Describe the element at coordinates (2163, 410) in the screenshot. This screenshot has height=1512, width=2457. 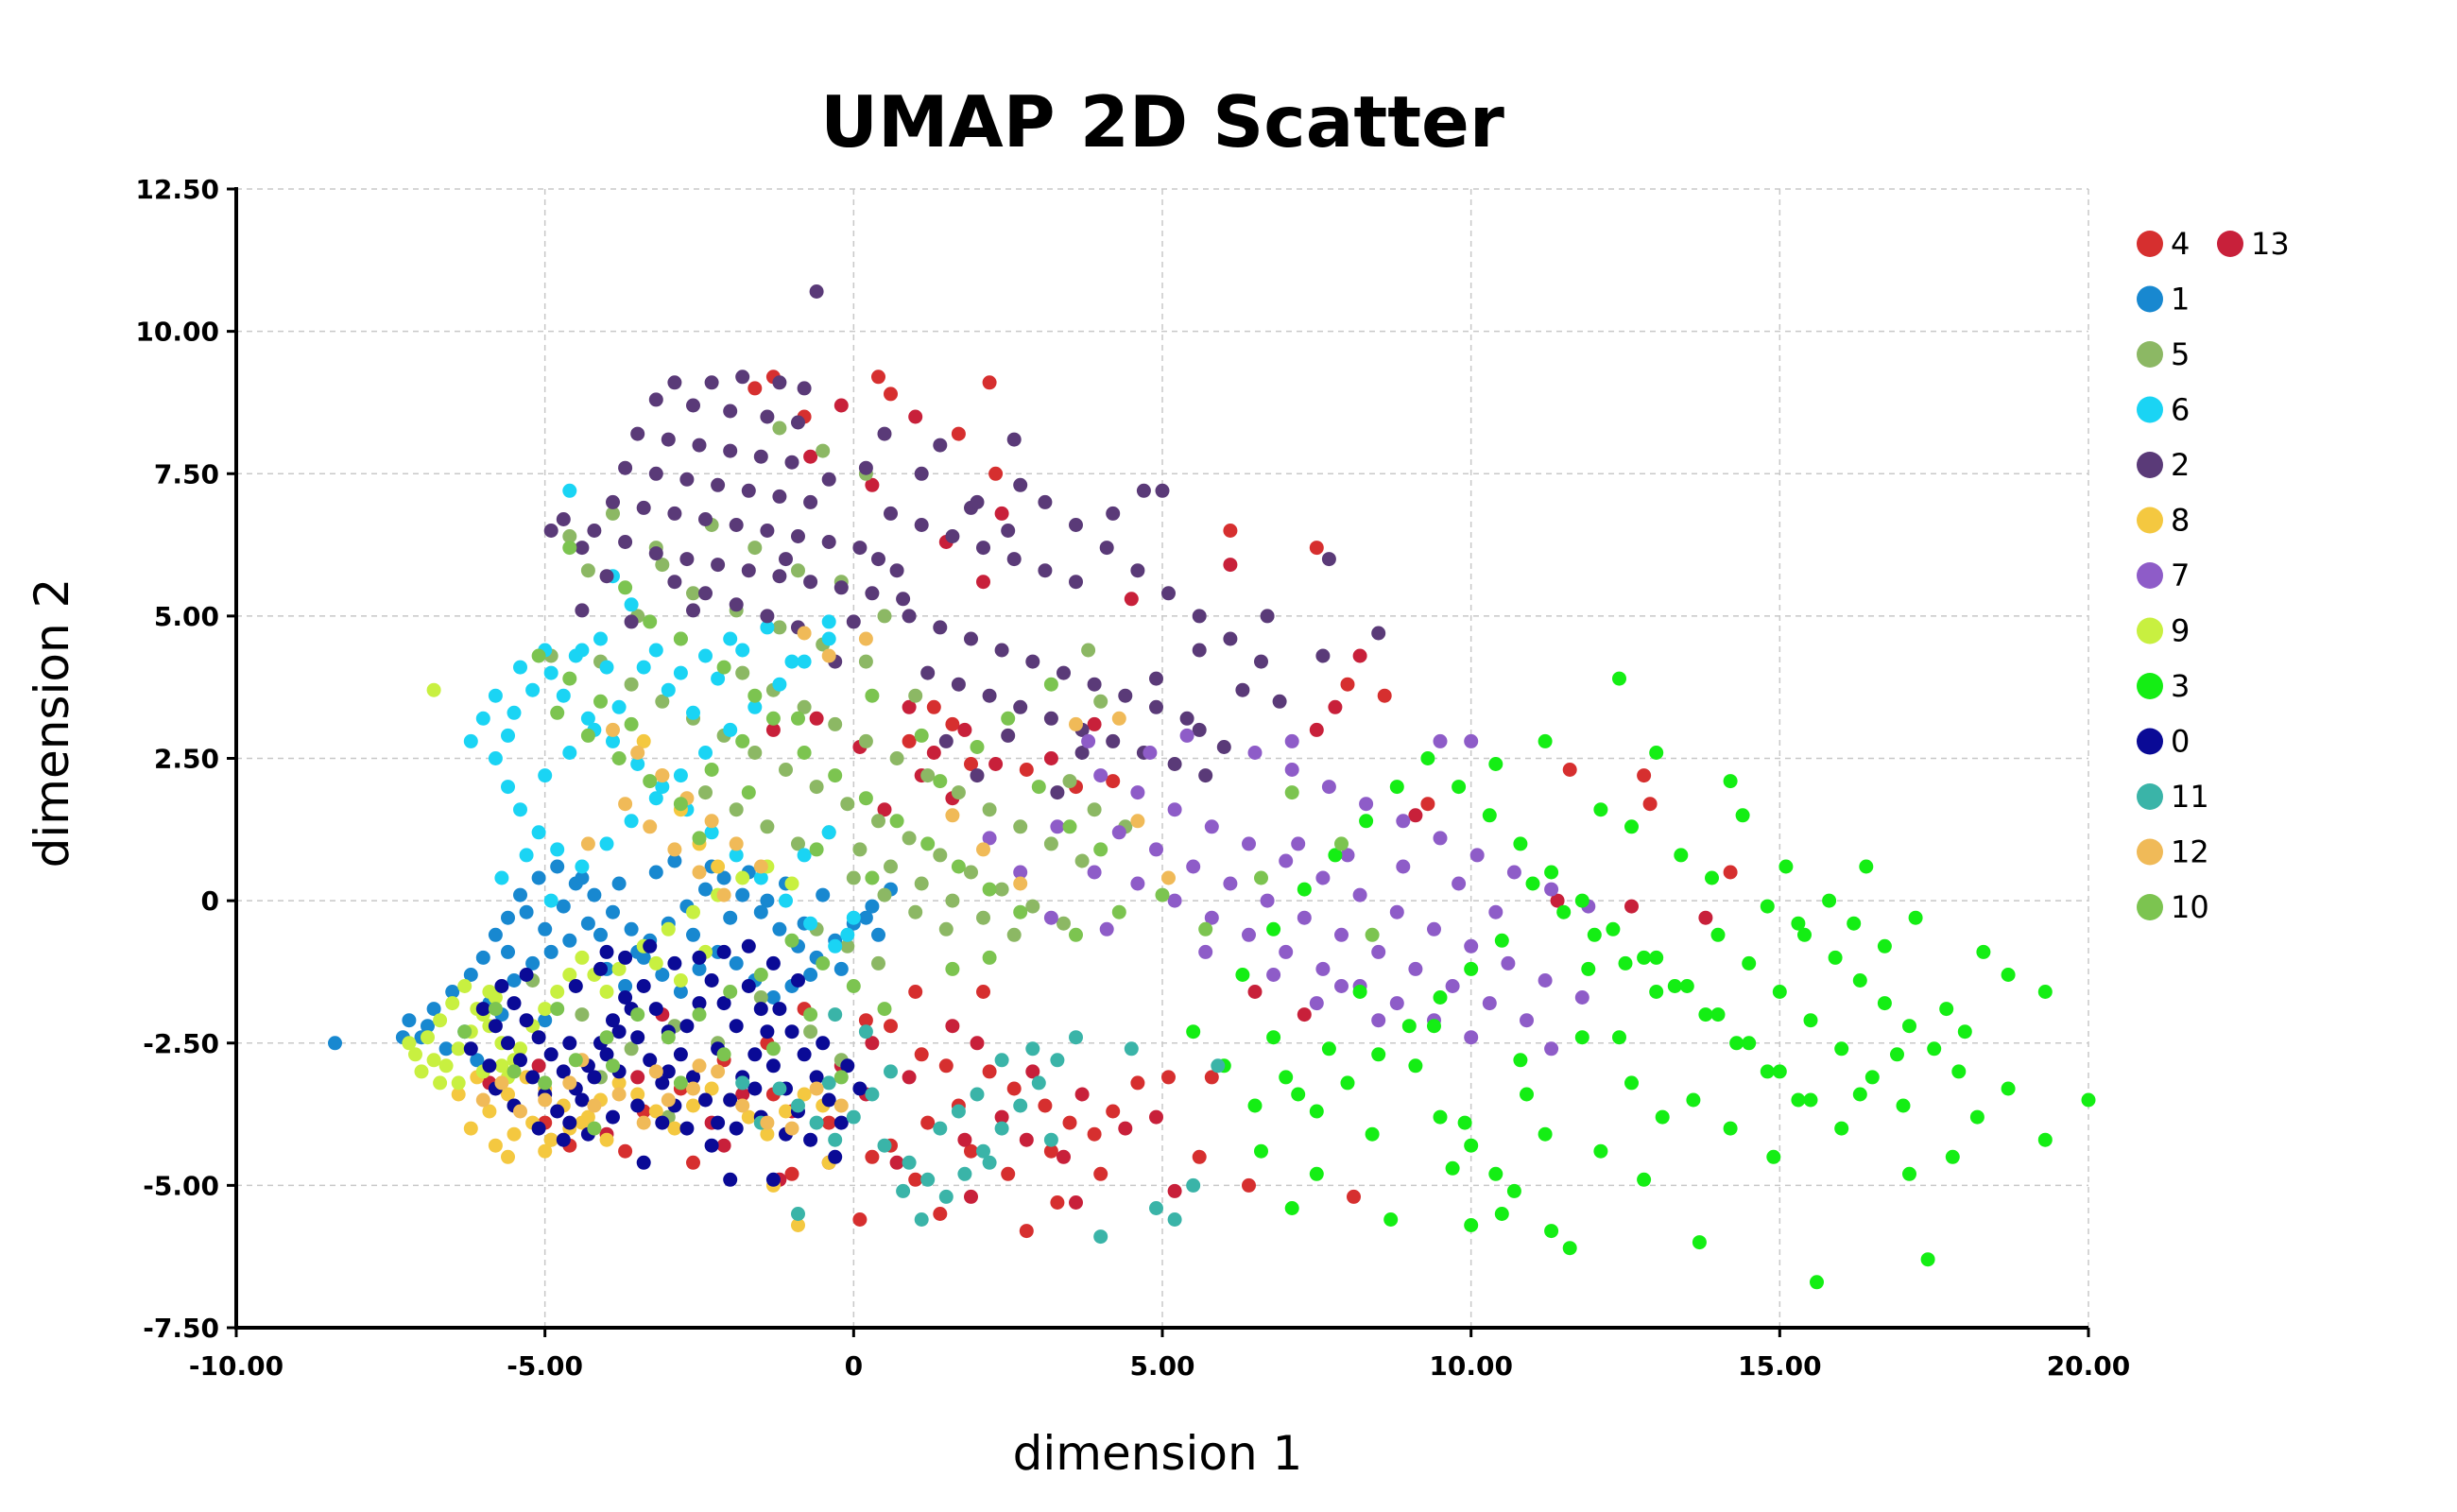
I see `legend-item-6: 6` at that location.